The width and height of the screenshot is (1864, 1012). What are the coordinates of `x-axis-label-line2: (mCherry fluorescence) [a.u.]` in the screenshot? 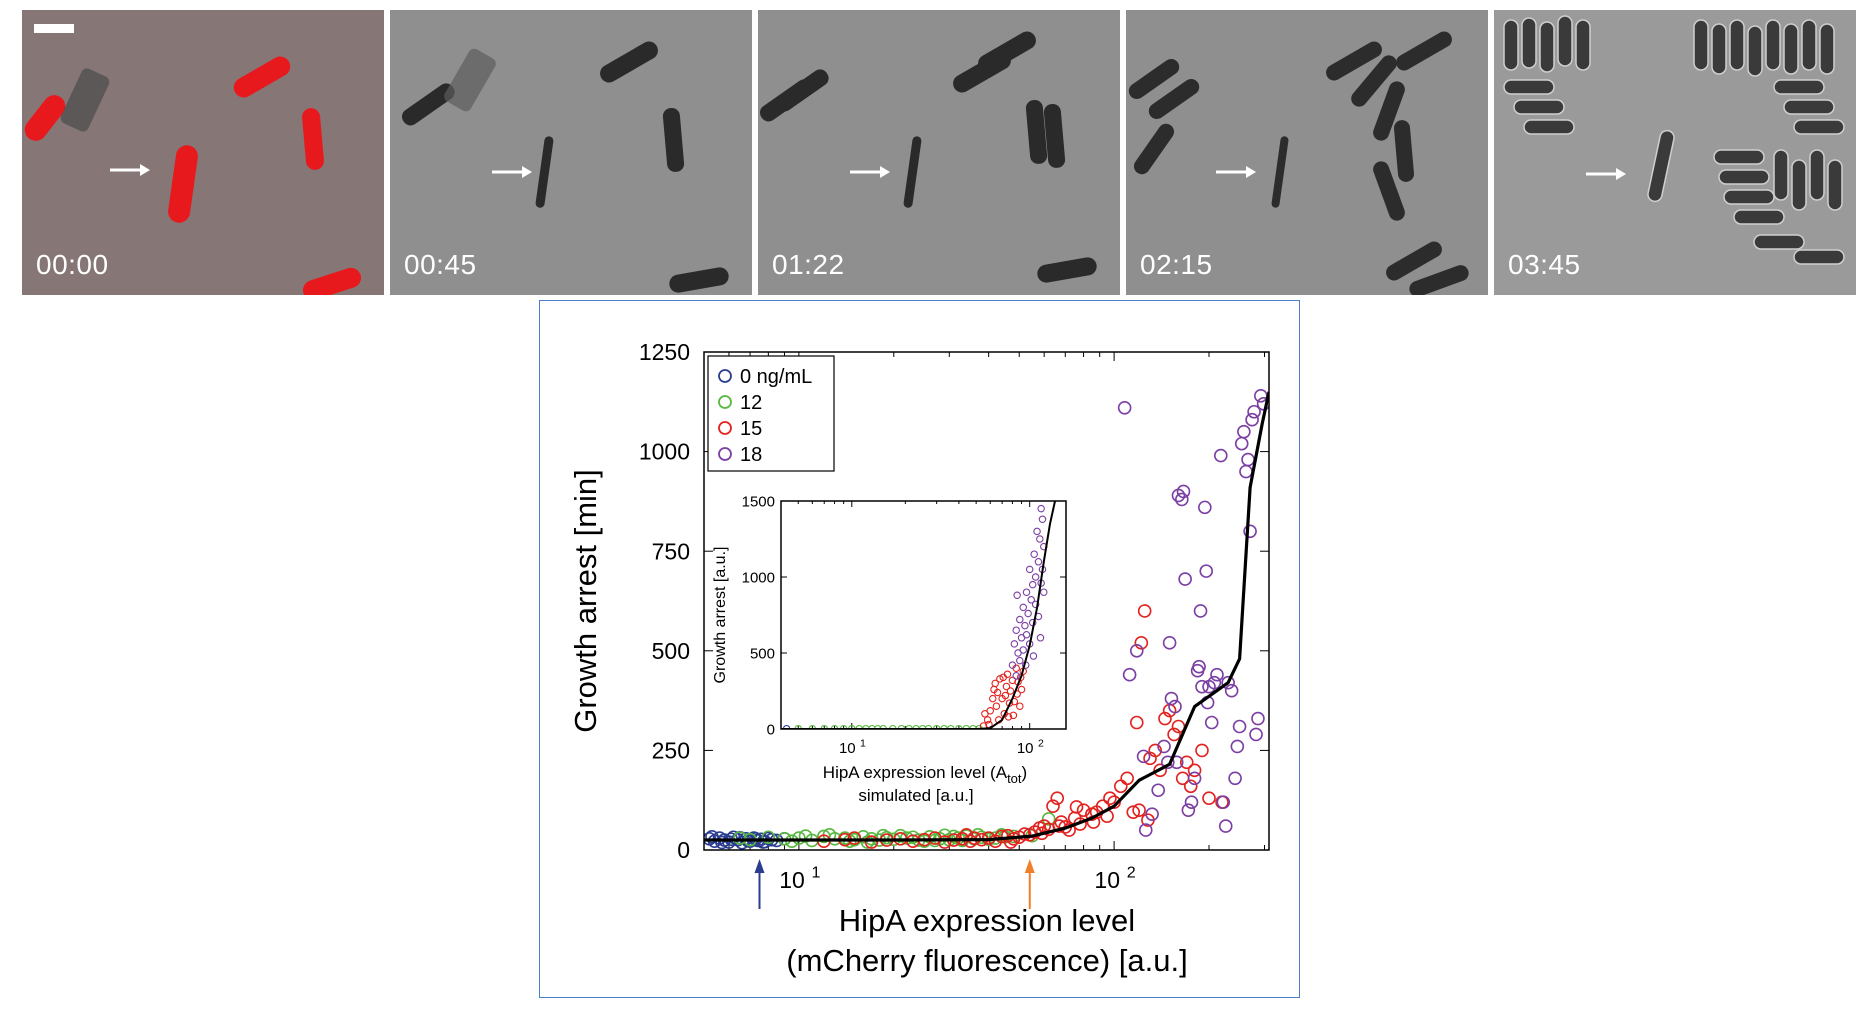 It's located at (986, 960).